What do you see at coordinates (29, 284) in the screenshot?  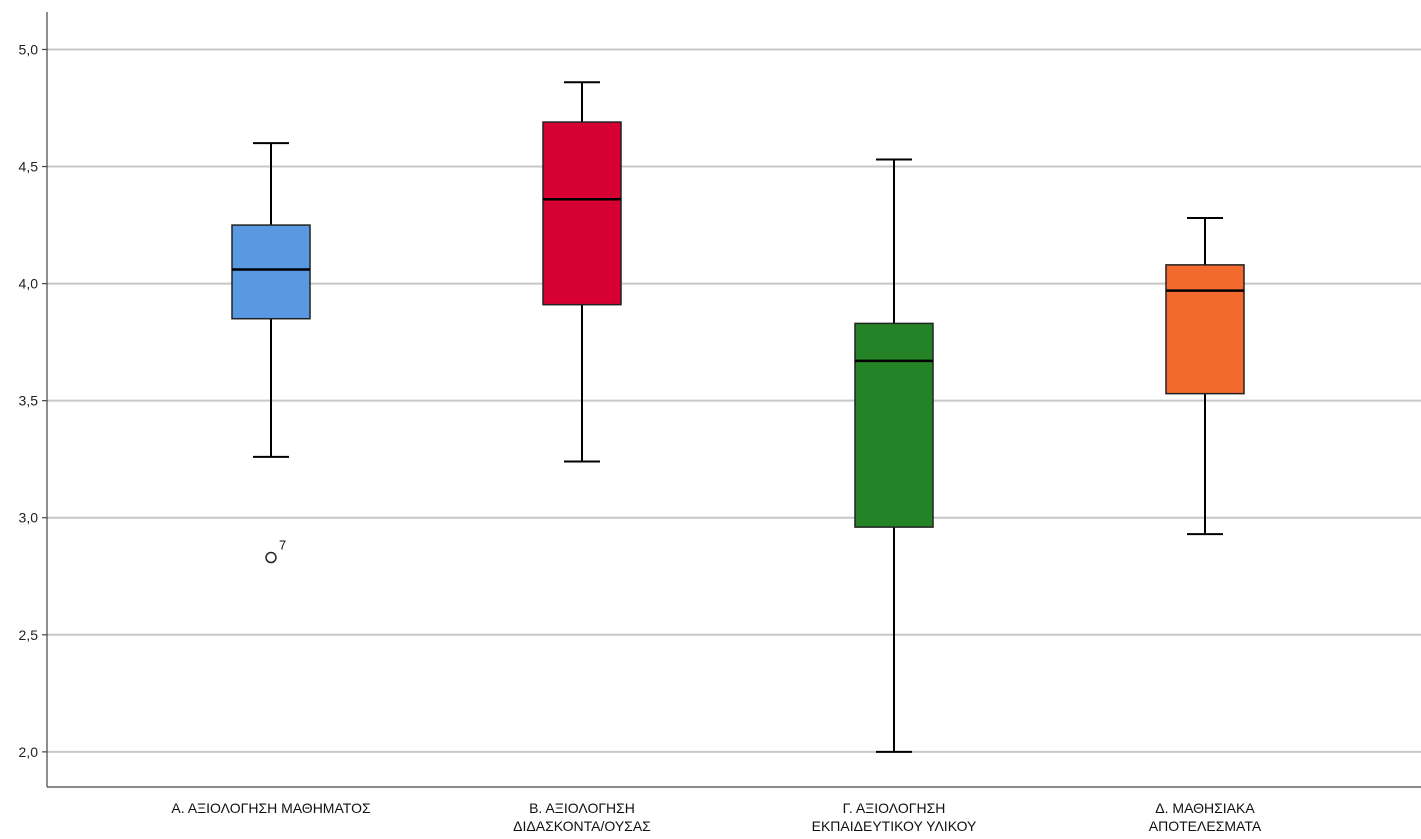 I see `y-tick-label: 4,0` at bounding box center [29, 284].